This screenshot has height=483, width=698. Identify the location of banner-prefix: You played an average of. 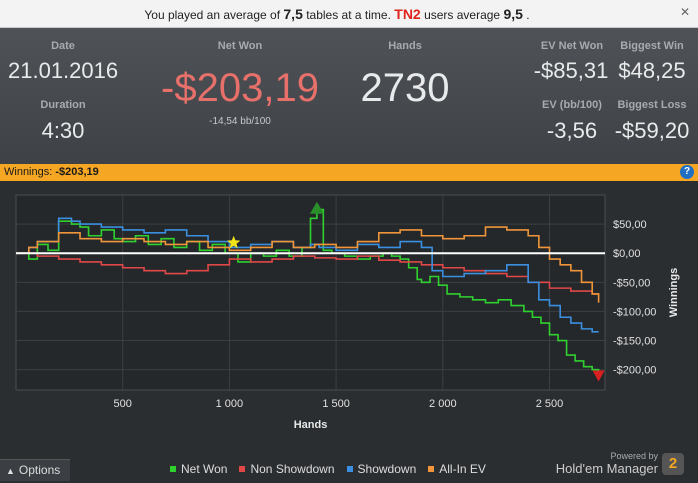
(212, 15).